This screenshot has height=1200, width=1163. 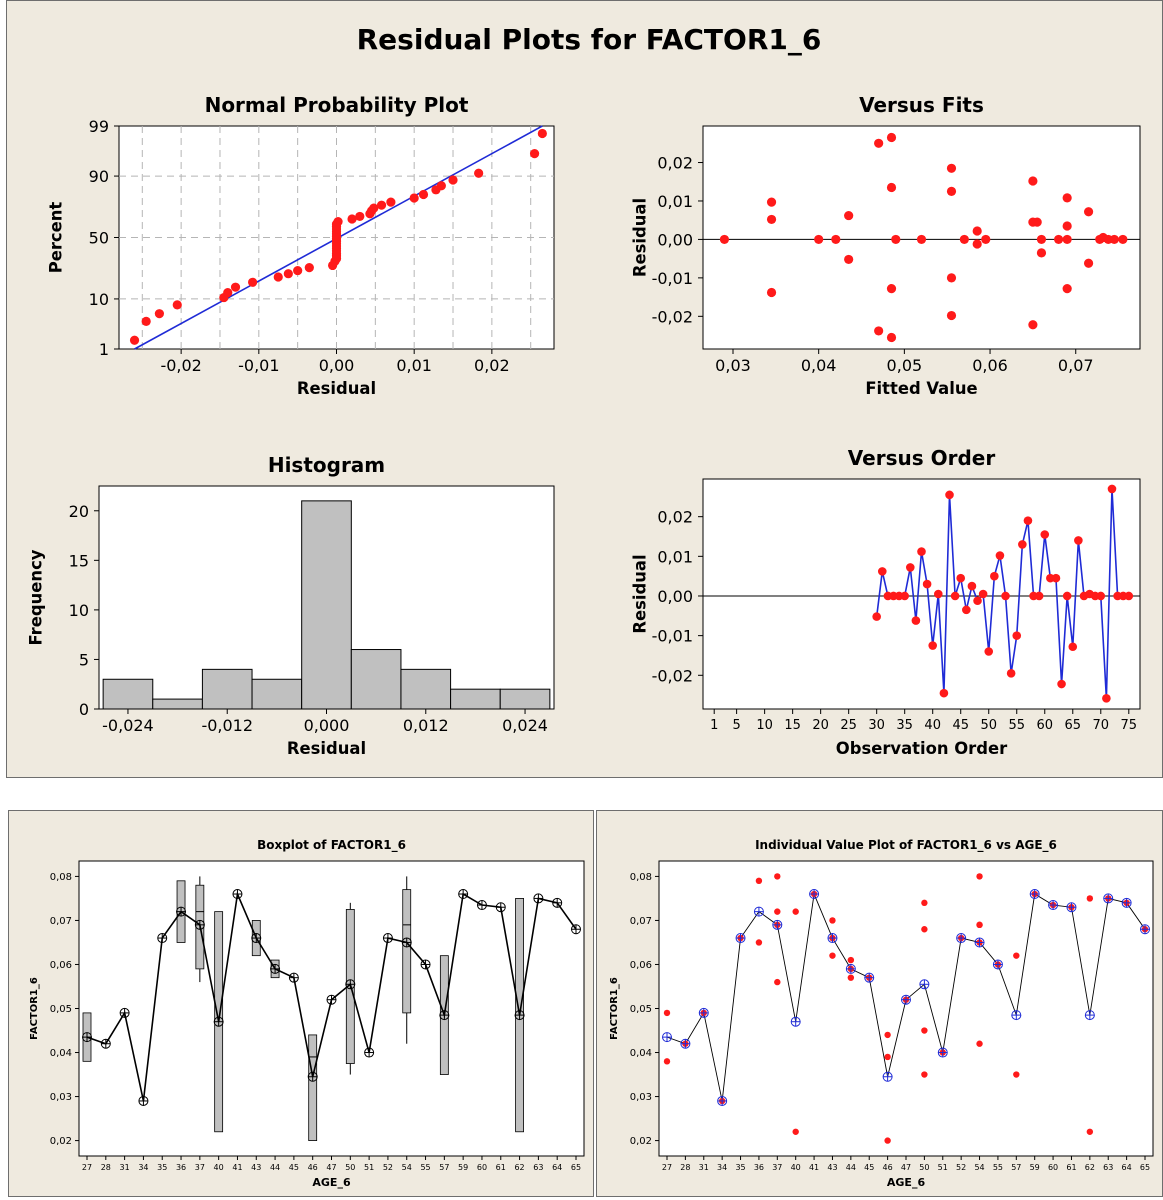 I want to click on x-tick-label: 43, so click(x=832, y=1167).